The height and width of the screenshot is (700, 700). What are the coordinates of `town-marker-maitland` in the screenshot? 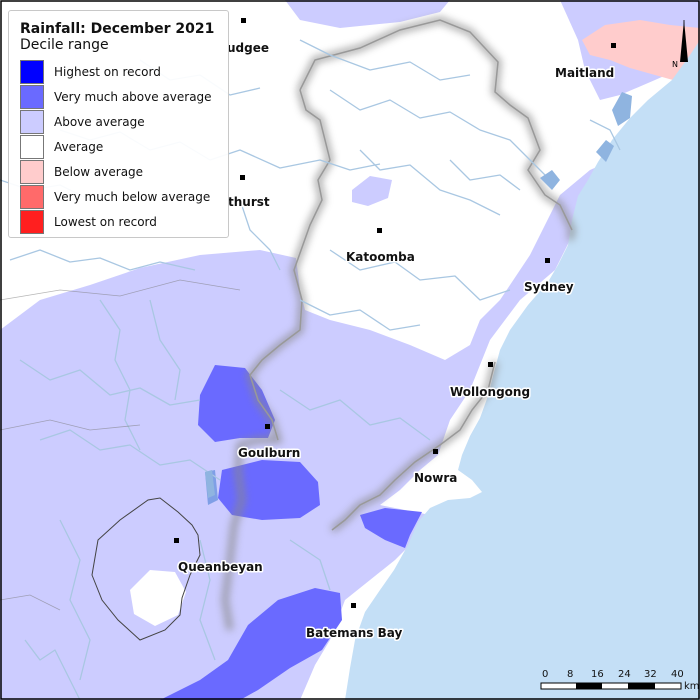 It's located at (613, 45).